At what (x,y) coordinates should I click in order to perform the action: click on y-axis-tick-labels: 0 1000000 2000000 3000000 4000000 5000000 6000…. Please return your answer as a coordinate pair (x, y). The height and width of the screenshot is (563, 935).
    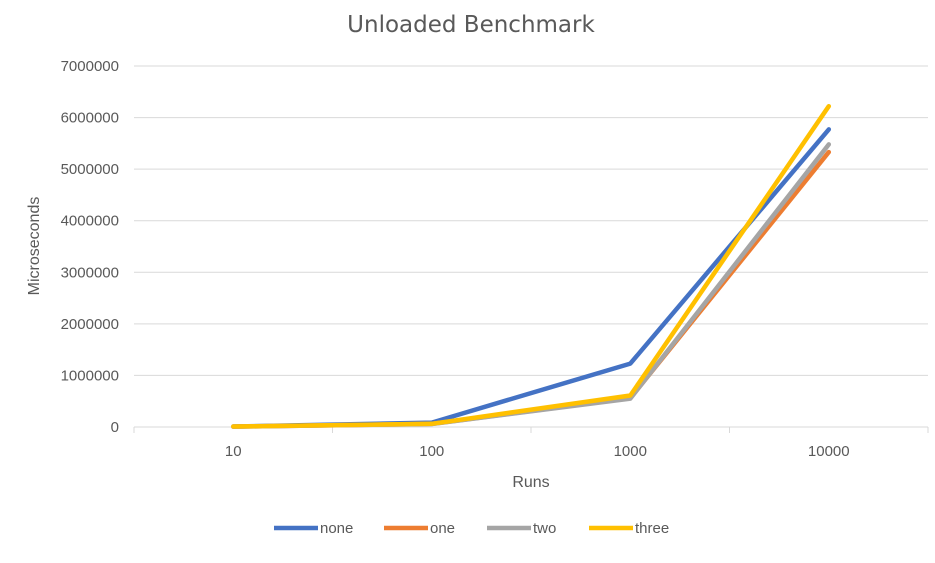
    Looking at the image, I should click on (90, 247).